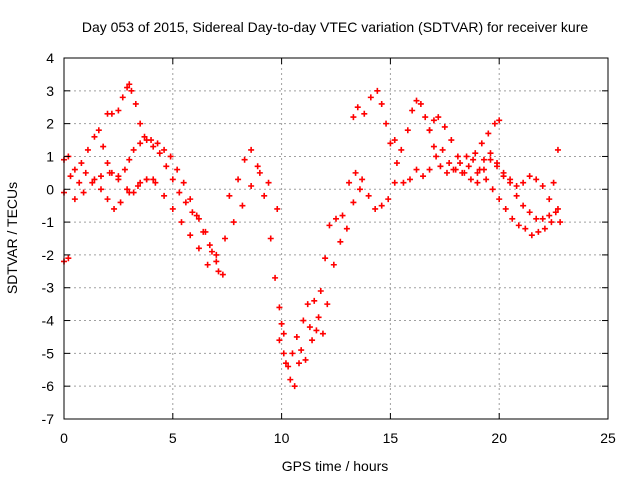 The width and height of the screenshot is (640, 480). What do you see at coordinates (50, 189) in the screenshot?
I see `y-tick-label: 0` at bounding box center [50, 189].